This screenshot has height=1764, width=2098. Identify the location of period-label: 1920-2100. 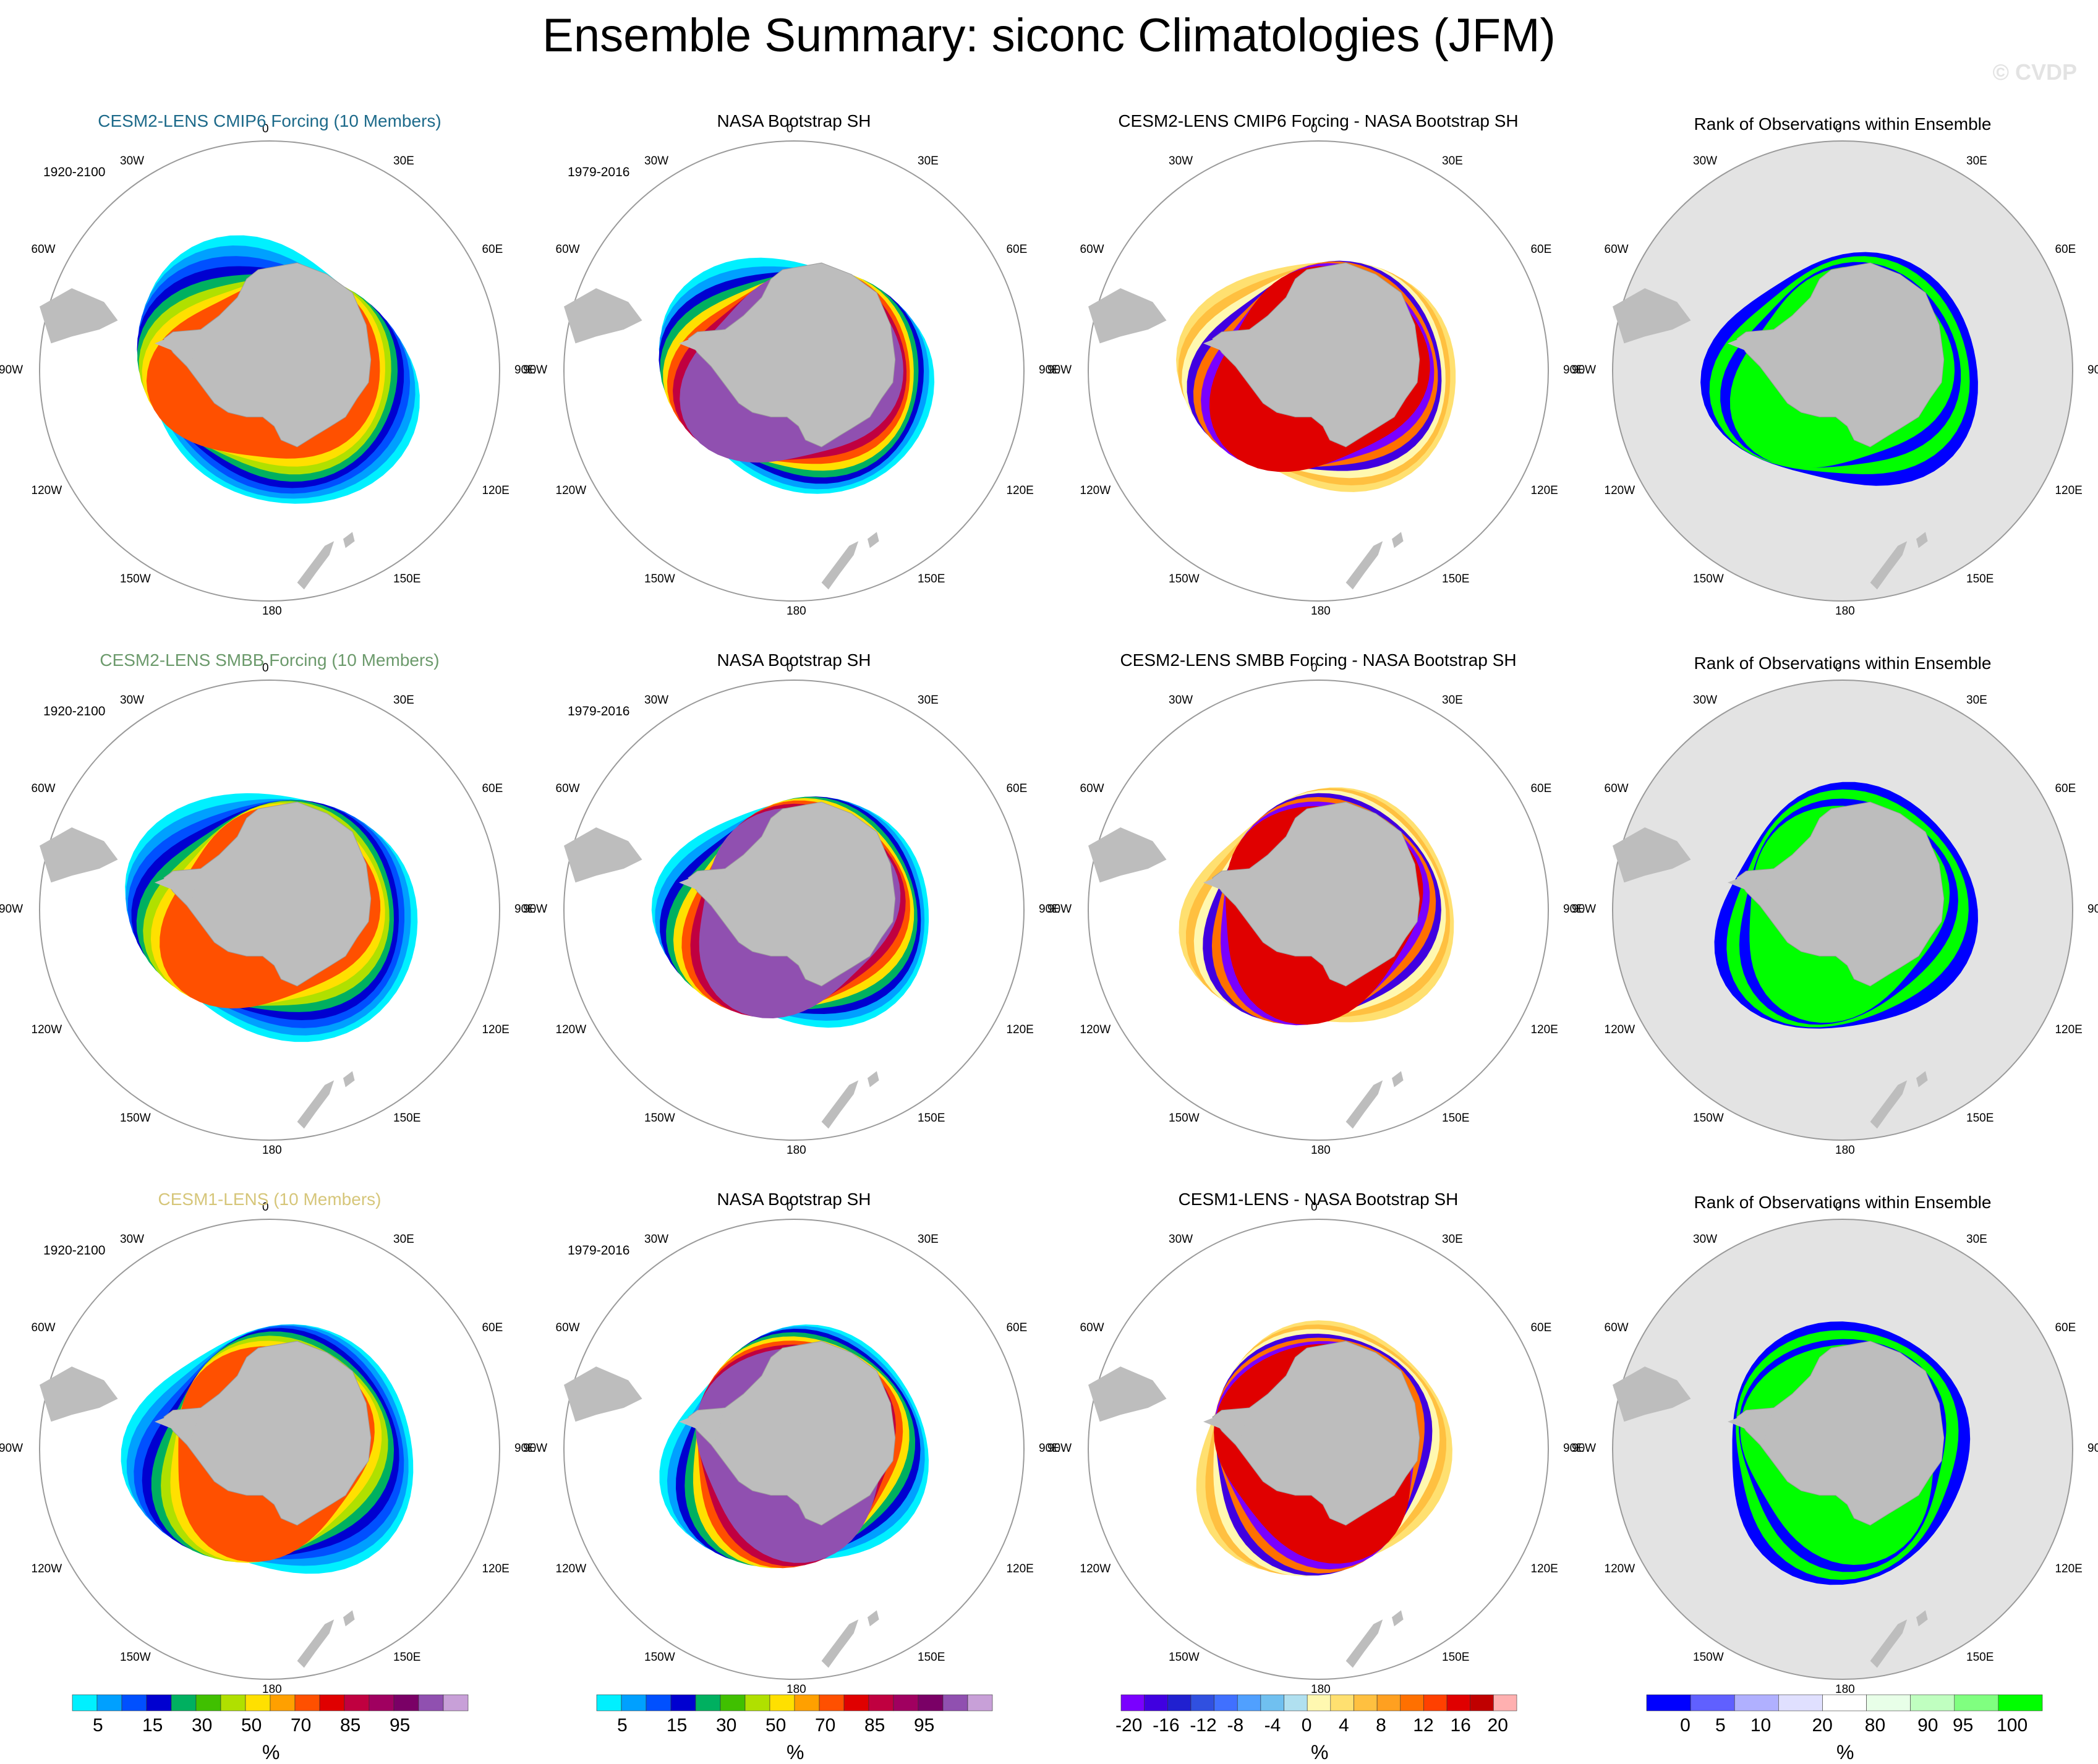
(75, 711).